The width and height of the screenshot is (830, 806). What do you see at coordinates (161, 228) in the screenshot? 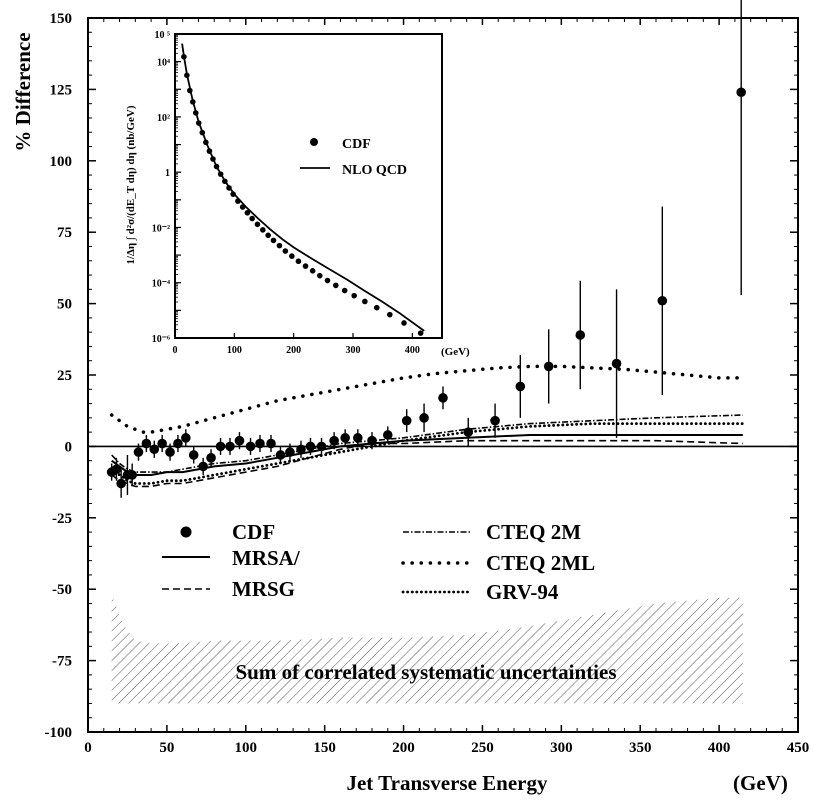
I see `inset-y-tick-label: 10⁻²` at bounding box center [161, 228].